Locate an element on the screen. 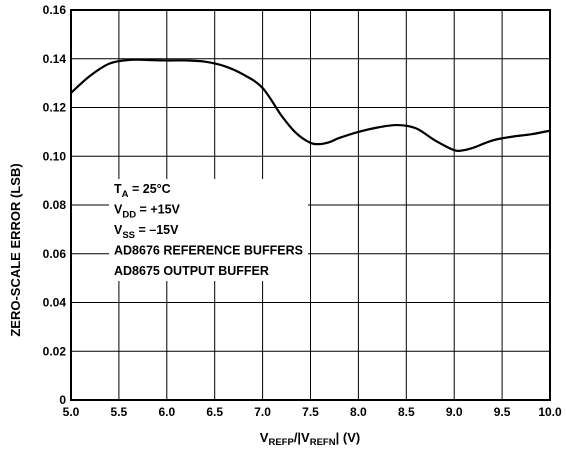 This screenshot has width=566, height=450. x-axis-title-sub2: REFN is located at coordinates (323, 442).